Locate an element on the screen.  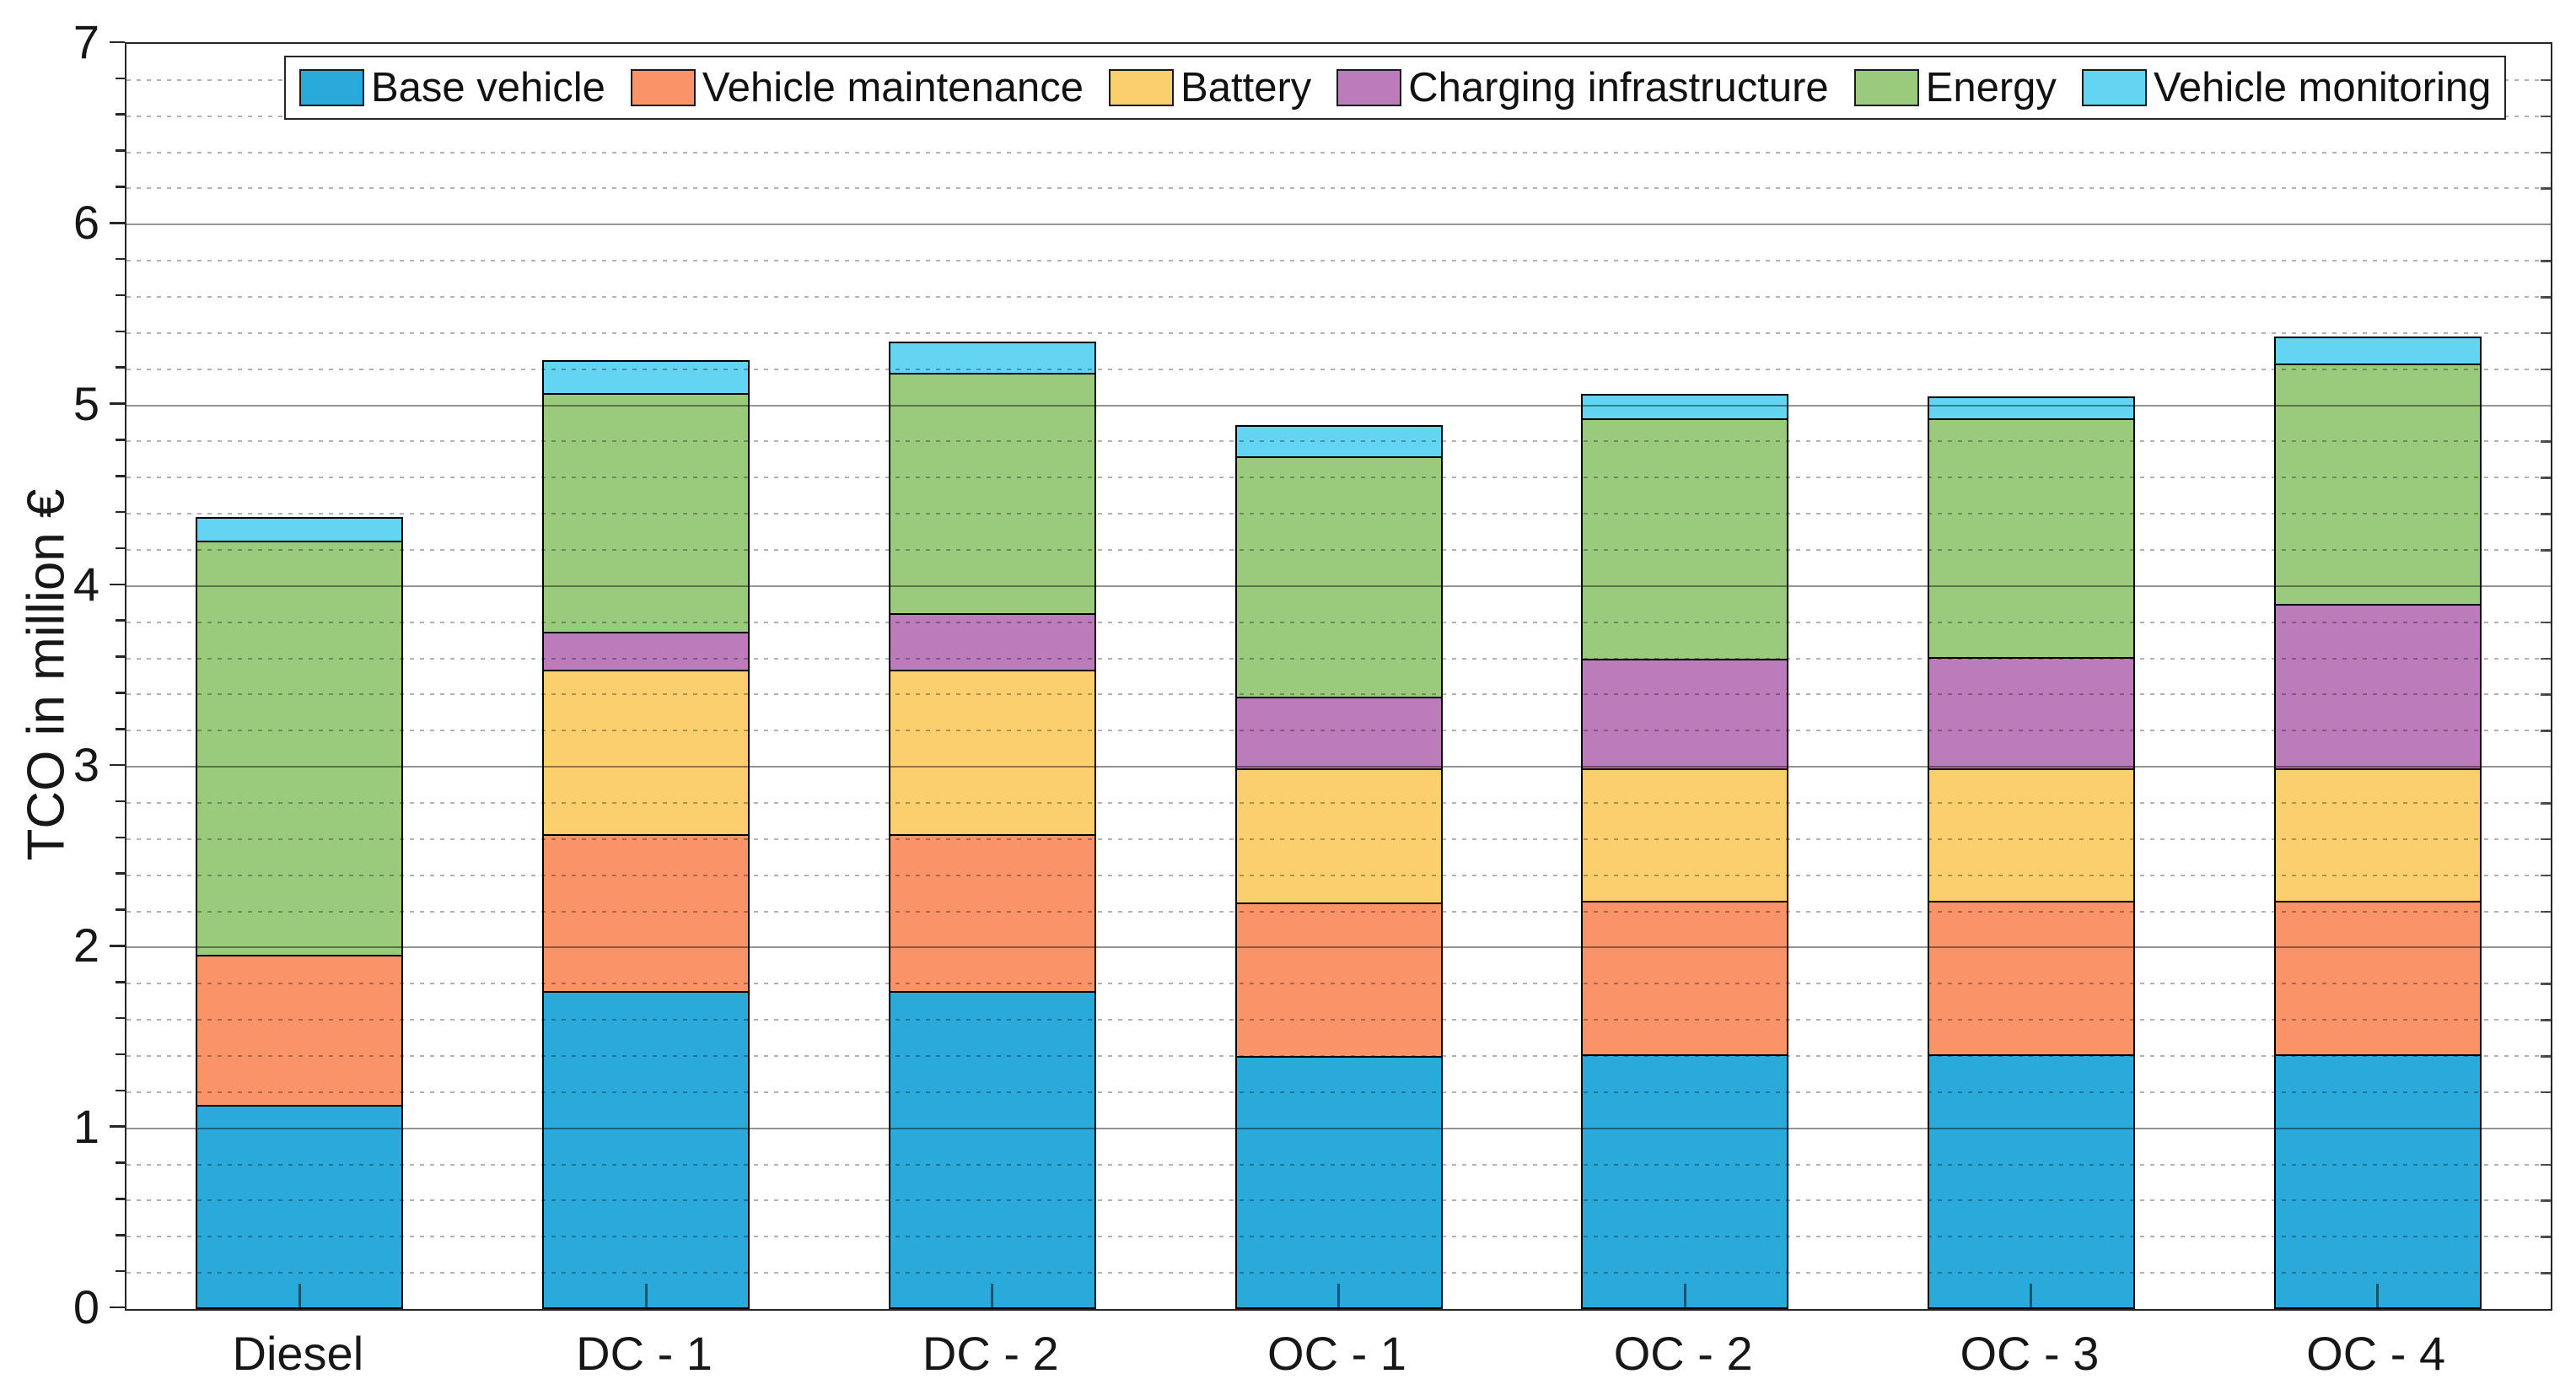
y-tick-label: 2 is located at coordinates (86, 946).